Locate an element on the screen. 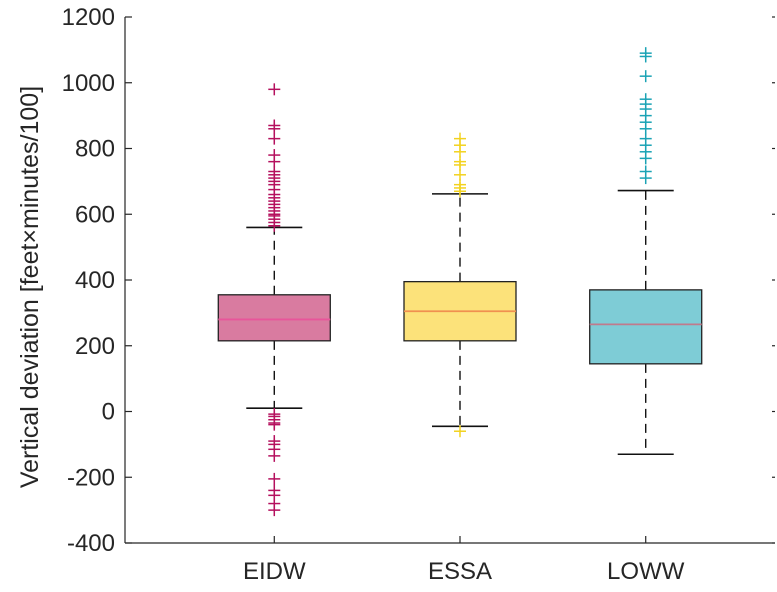 This screenshot has height=592, width=777. box-group-loww is located at coordinates (646, 251).